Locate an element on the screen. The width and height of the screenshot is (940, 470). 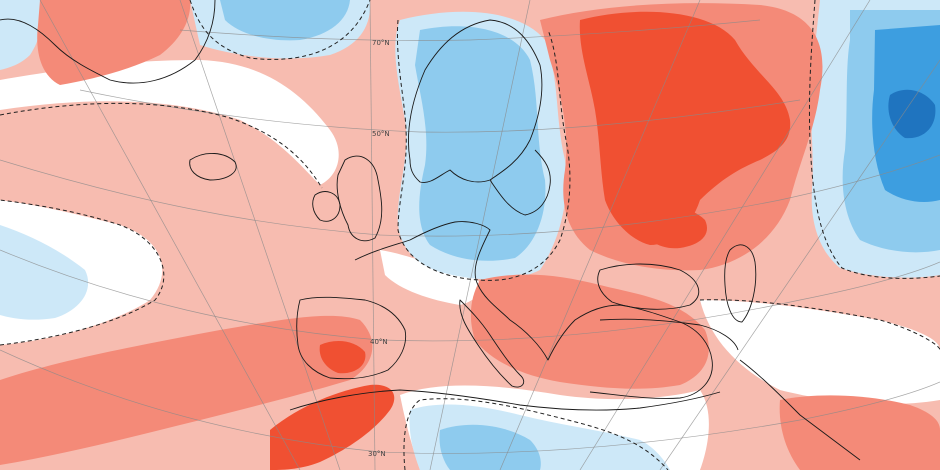
neutral-zone-east is located at coordinates (820, 352).